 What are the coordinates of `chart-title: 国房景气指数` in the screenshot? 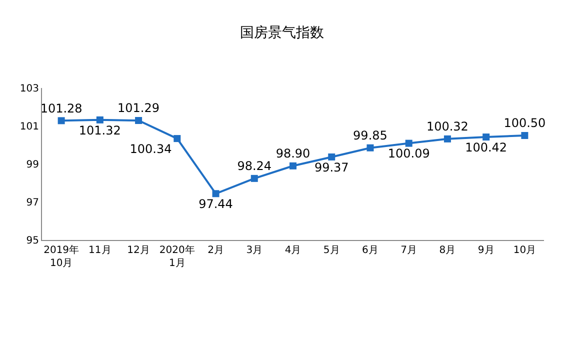 It's located at (282, 32).